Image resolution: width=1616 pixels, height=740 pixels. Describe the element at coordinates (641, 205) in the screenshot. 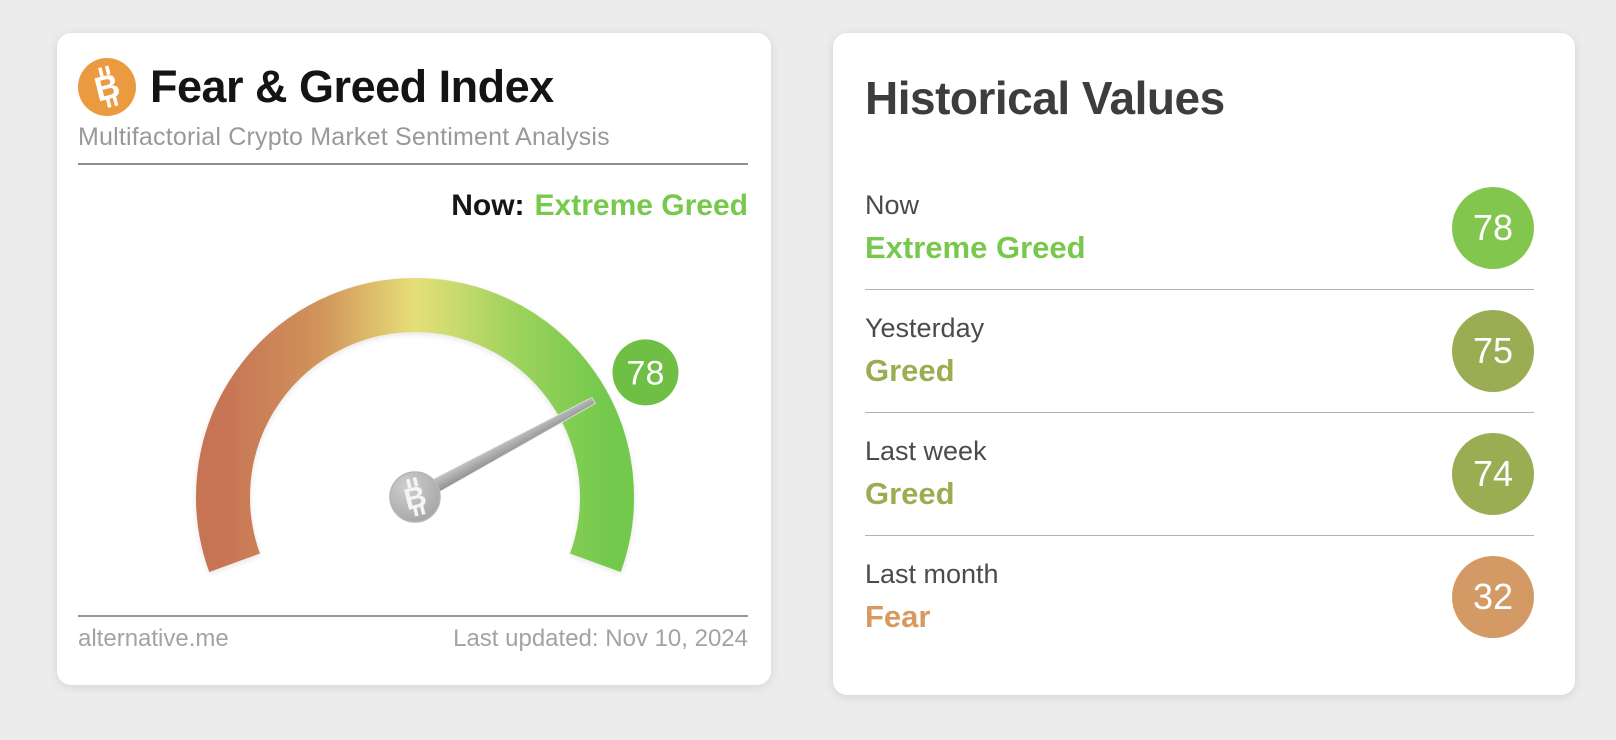

I see `now-sentiment-value: Extreme Greed` at that location.